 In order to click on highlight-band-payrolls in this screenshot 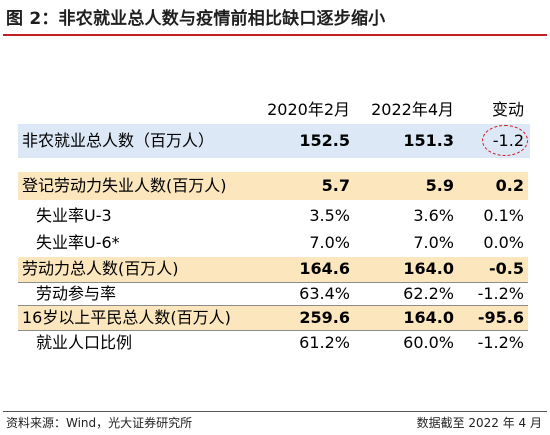, I will do `click(274, 141)`.